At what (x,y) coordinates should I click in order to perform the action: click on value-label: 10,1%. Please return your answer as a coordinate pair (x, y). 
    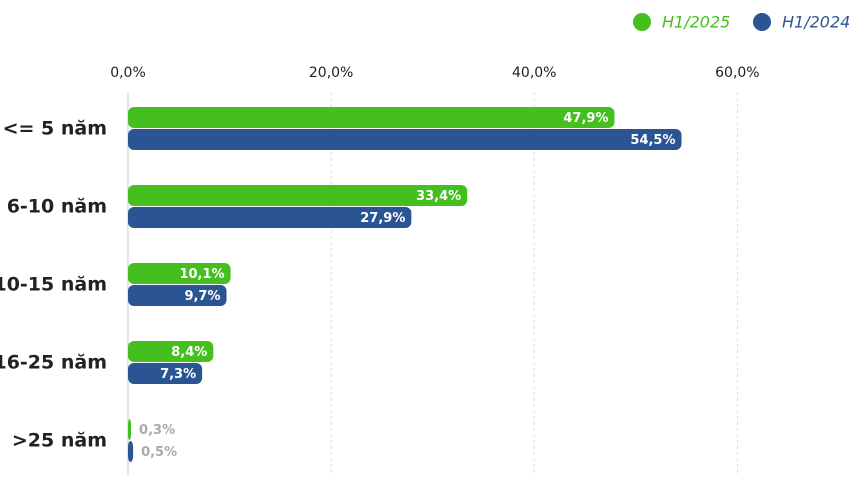
    Looking at the image, I should click on (201, 274).